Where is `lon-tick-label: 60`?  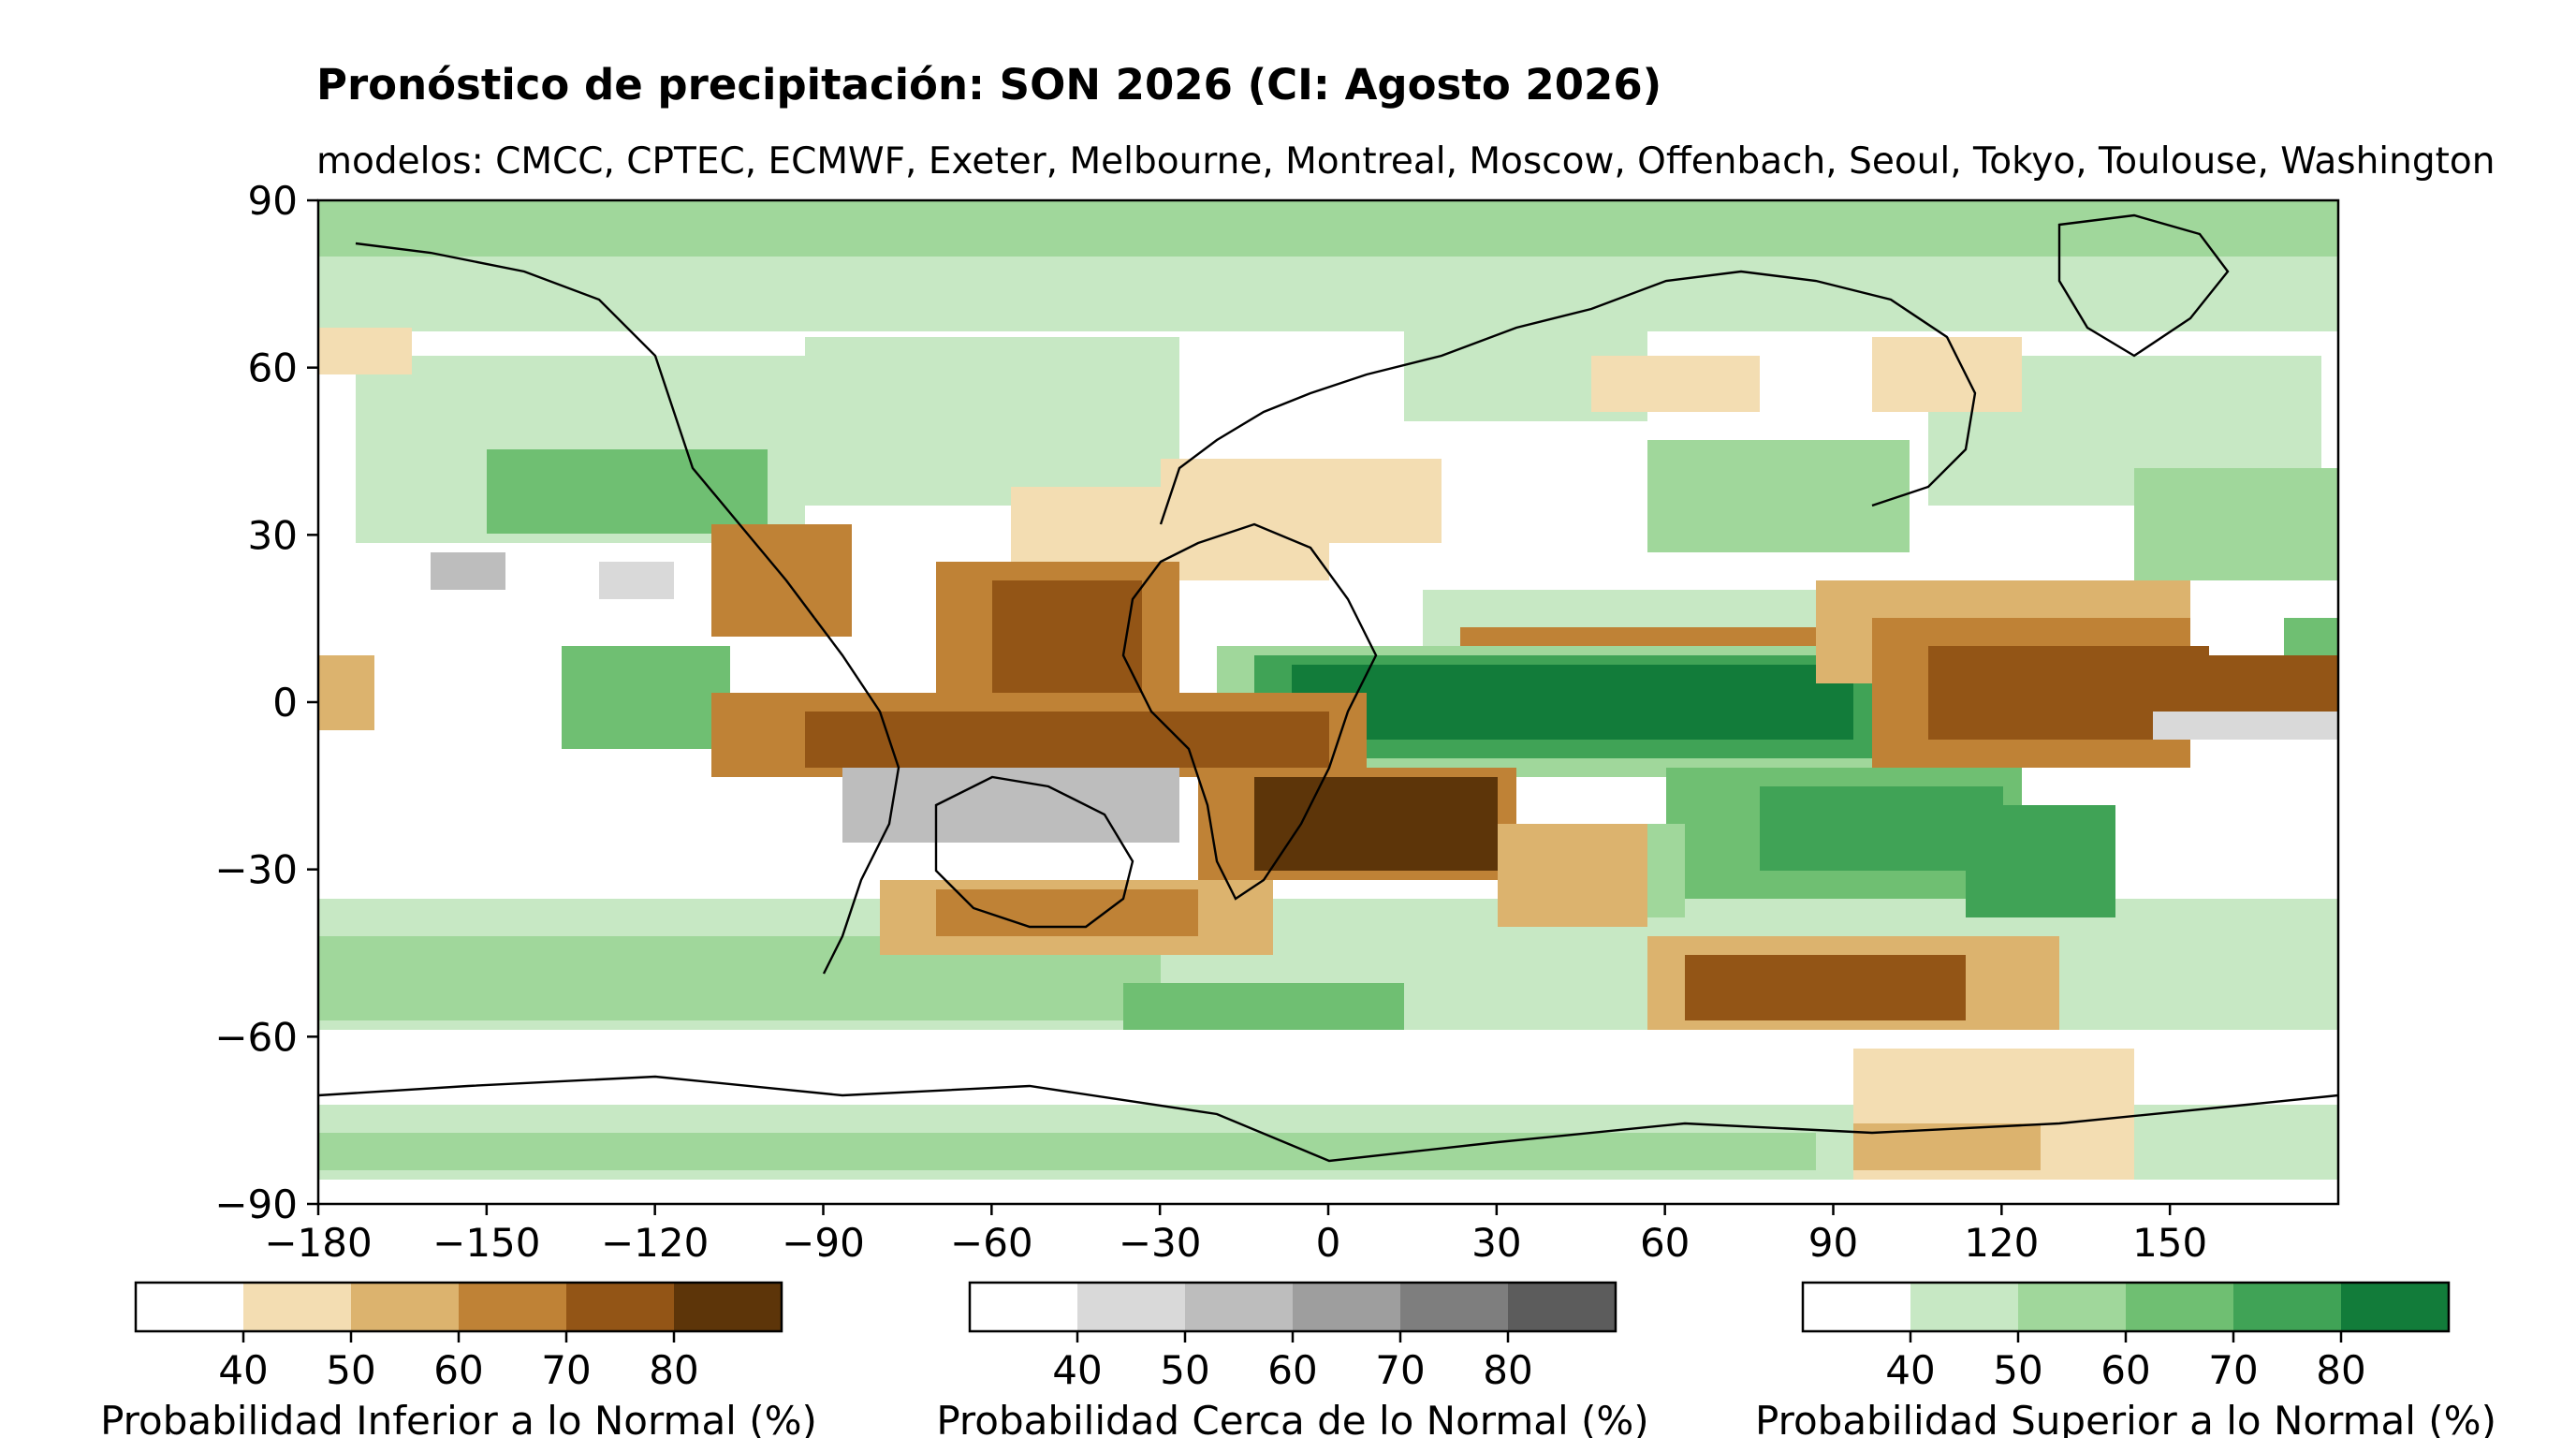
lon-tick-label: 60 is located at coordinates (1665, 1243).